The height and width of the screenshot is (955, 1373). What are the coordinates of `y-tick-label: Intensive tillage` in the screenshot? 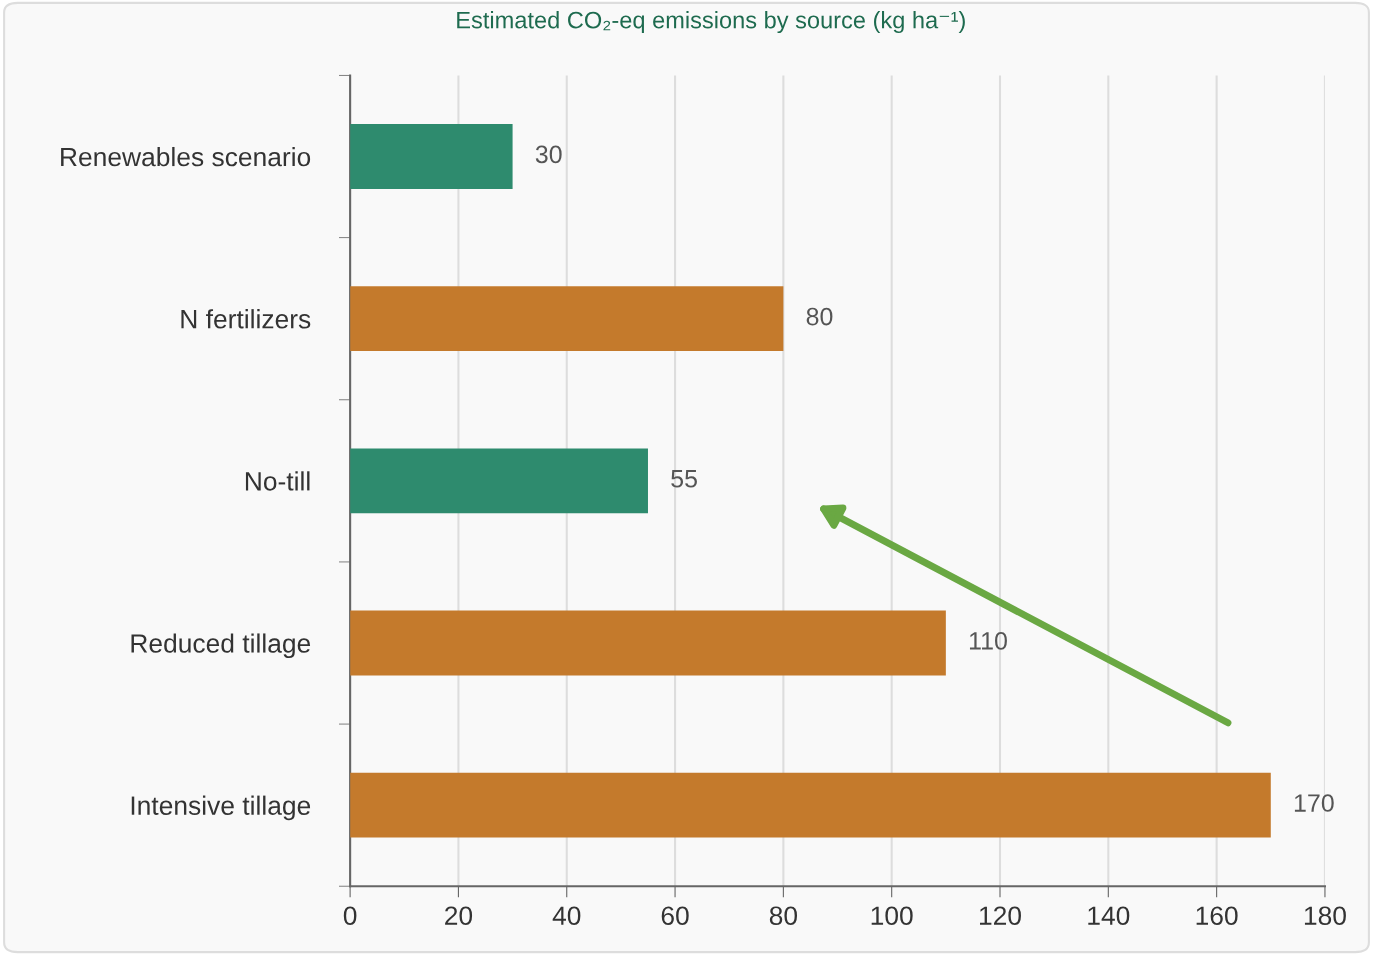 It's located at (221, 808).